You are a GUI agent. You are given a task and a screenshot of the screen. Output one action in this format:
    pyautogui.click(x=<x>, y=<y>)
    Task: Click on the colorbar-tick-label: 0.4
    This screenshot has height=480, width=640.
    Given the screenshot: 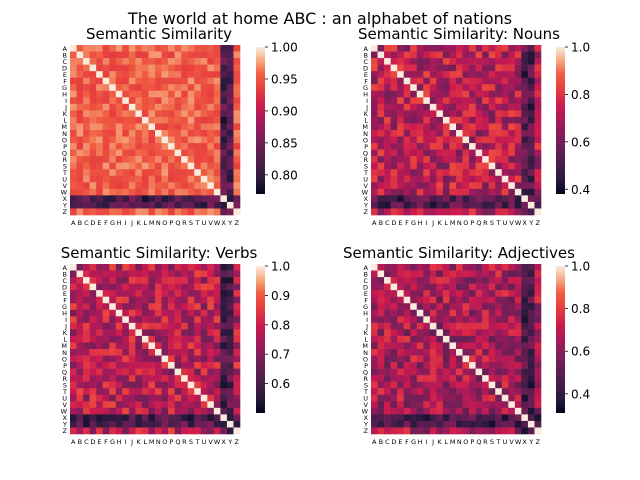 What is the action you would take?
    pyautogui.click(x=580, y=394)
    